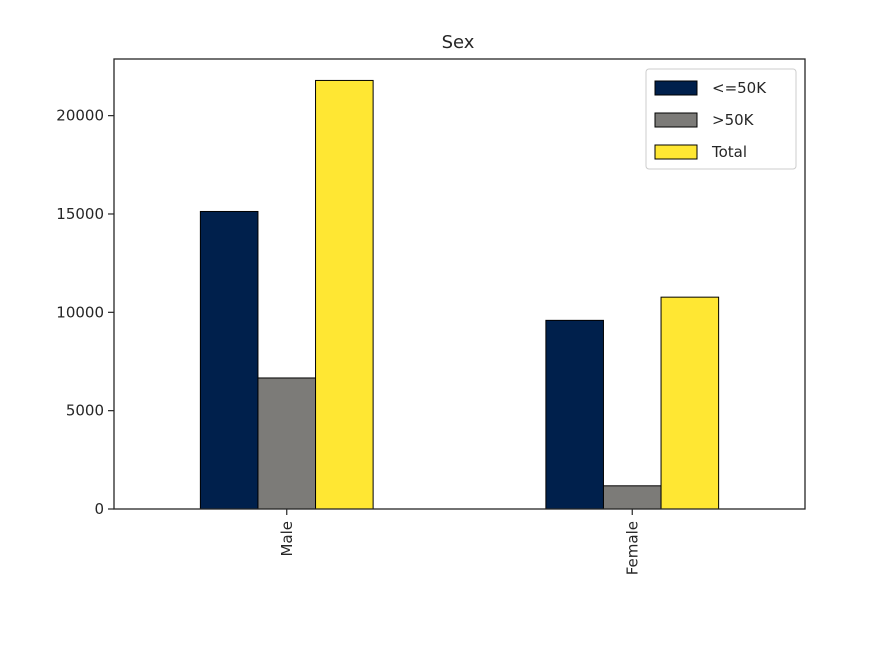  Describe the element at coordinates (85, 411) in the screenshot. I see `y-tick-label: 5000` at that location.